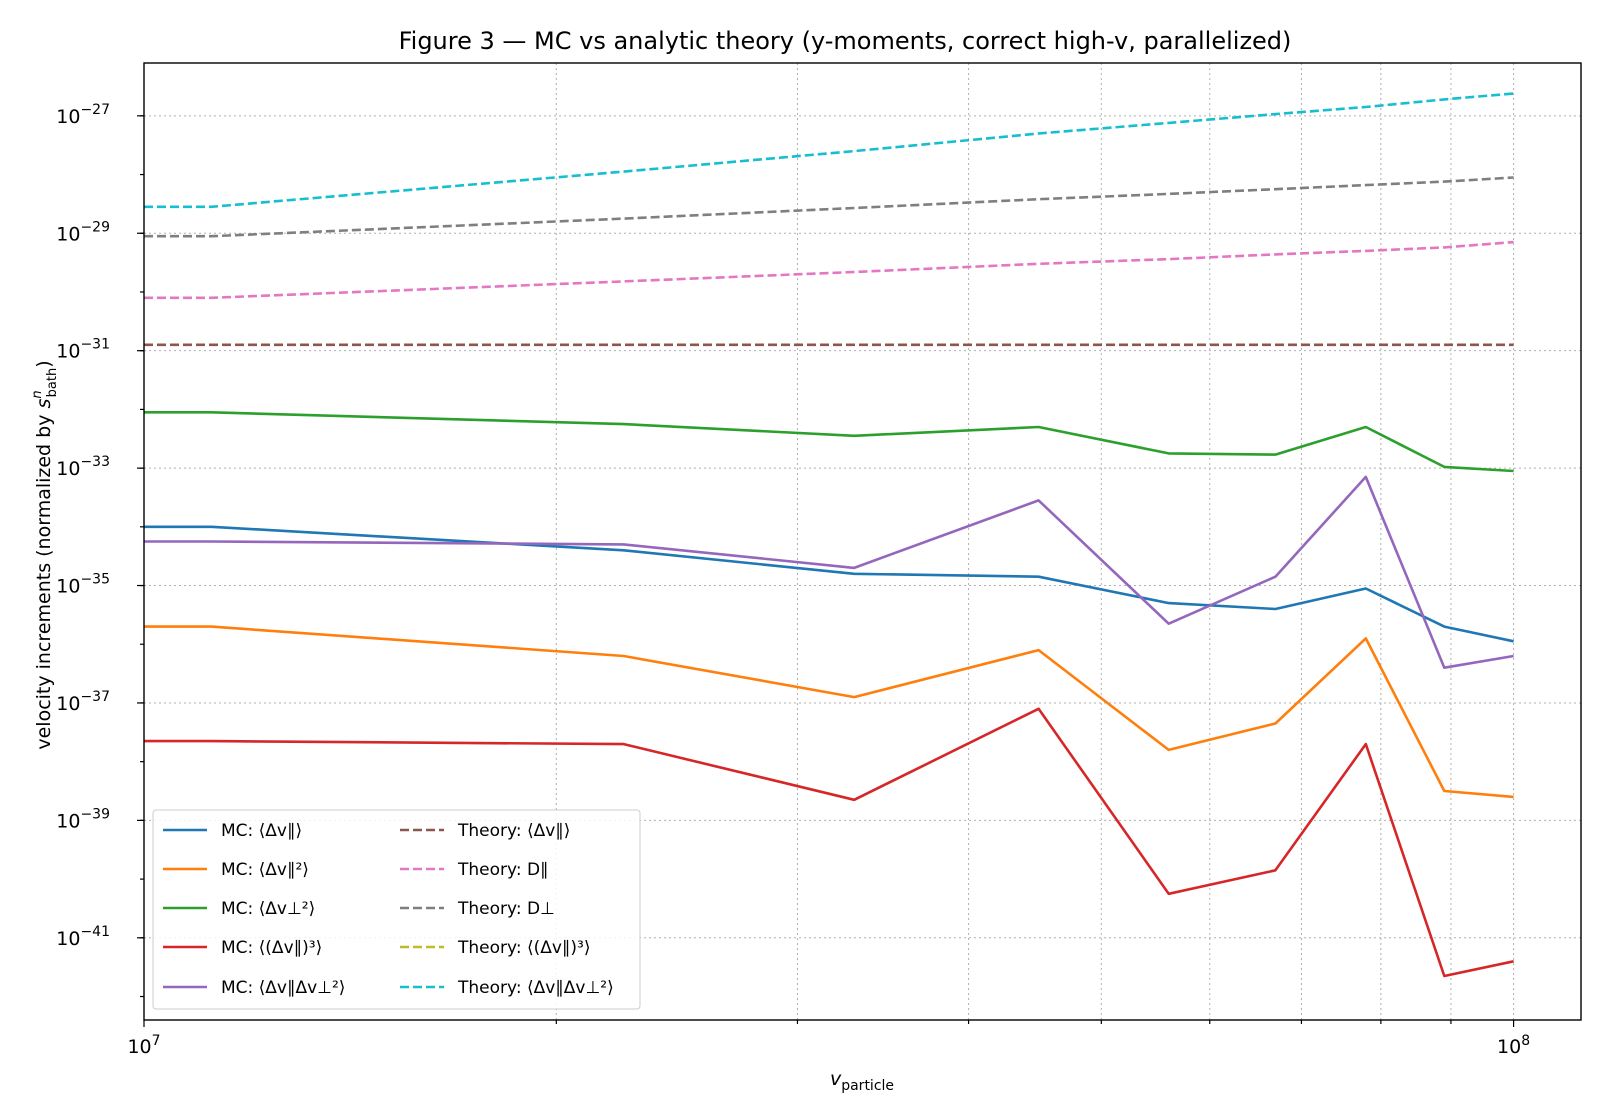 Image resolution: width=1600 pixels, height=1120 pixels. What do you see at coordinates (862, 1081) in the screenshot?
I see `x-axis-label: vparticle` at bounding box center [862, 1081].